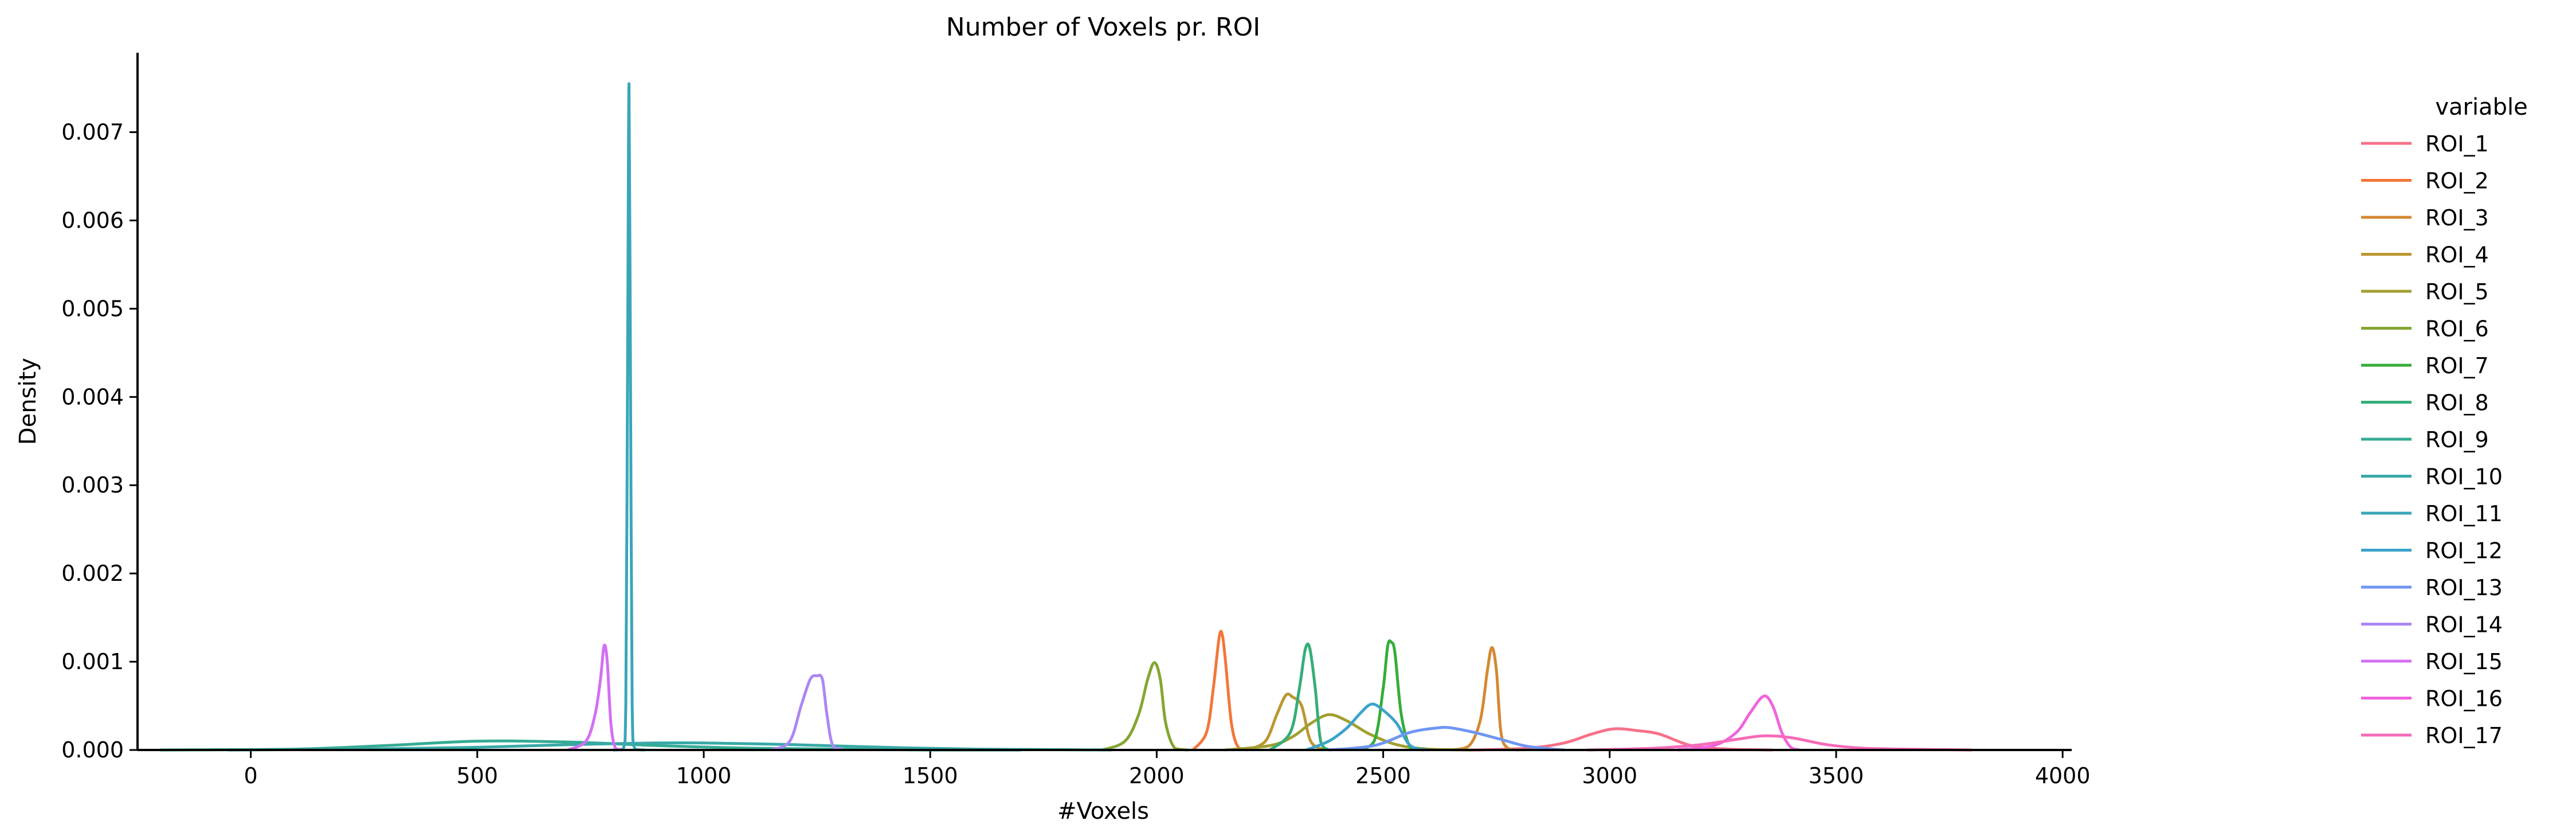  What do you see at coordinates (2457, 255) in the screenshot?
I see `legend-label: ROI_4` at bounding box center [2457, 255].